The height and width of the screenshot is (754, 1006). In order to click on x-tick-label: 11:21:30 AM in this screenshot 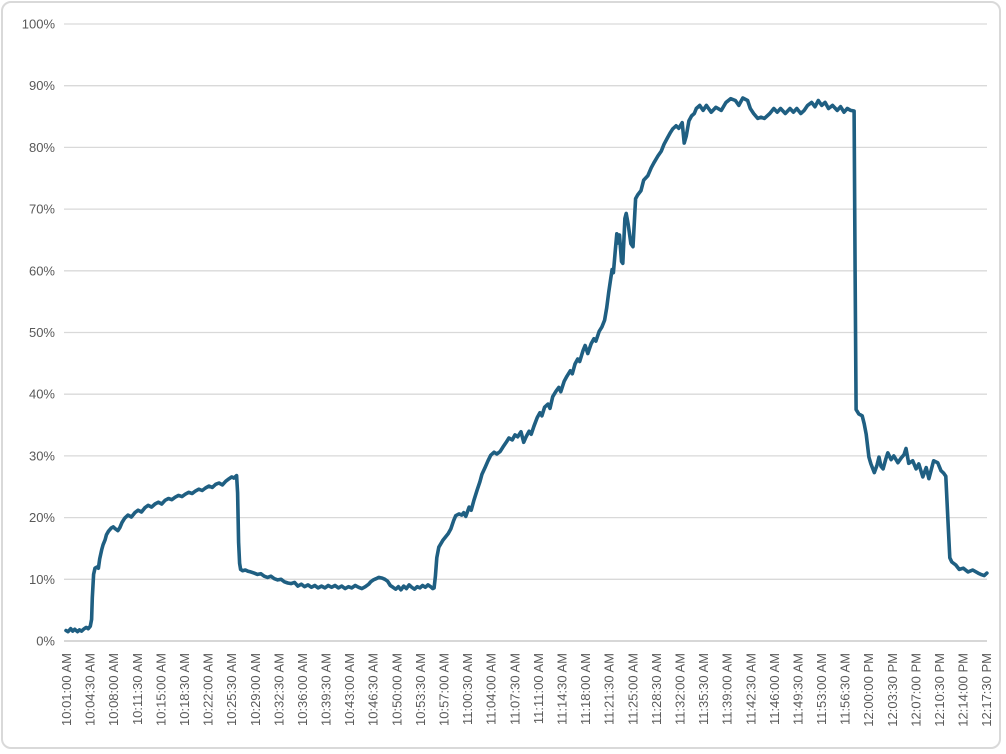, I will do `click(609, 689)`.